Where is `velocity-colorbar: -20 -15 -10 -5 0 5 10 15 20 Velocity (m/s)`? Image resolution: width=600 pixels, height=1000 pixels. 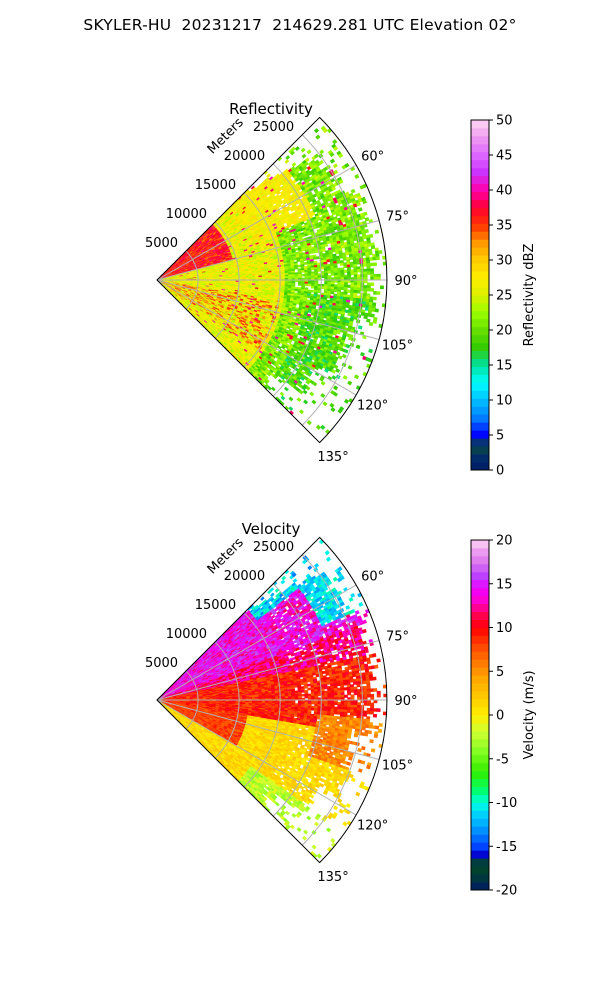
velocity-colorbar: -20 -15 -10 -5 0 5 10 15 20 Velocity (m/s) is located at coordinates (503, 716).